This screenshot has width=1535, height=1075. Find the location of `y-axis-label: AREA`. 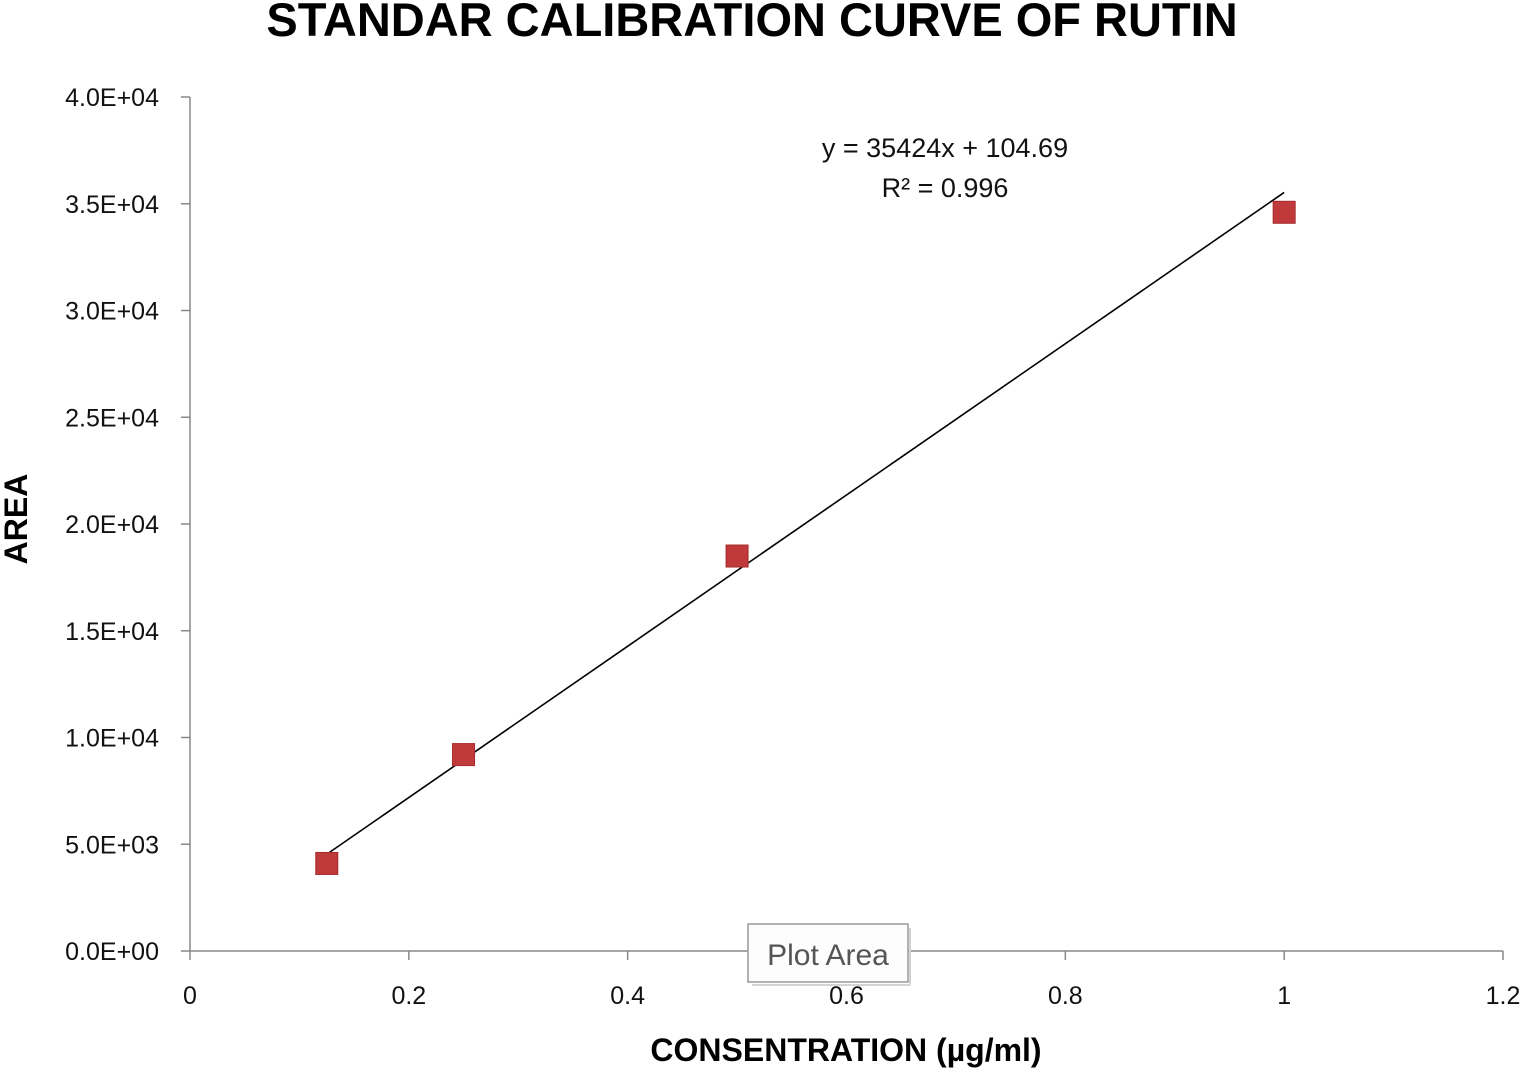

y-axis-label: AREA is located at coordinates (17, 519).